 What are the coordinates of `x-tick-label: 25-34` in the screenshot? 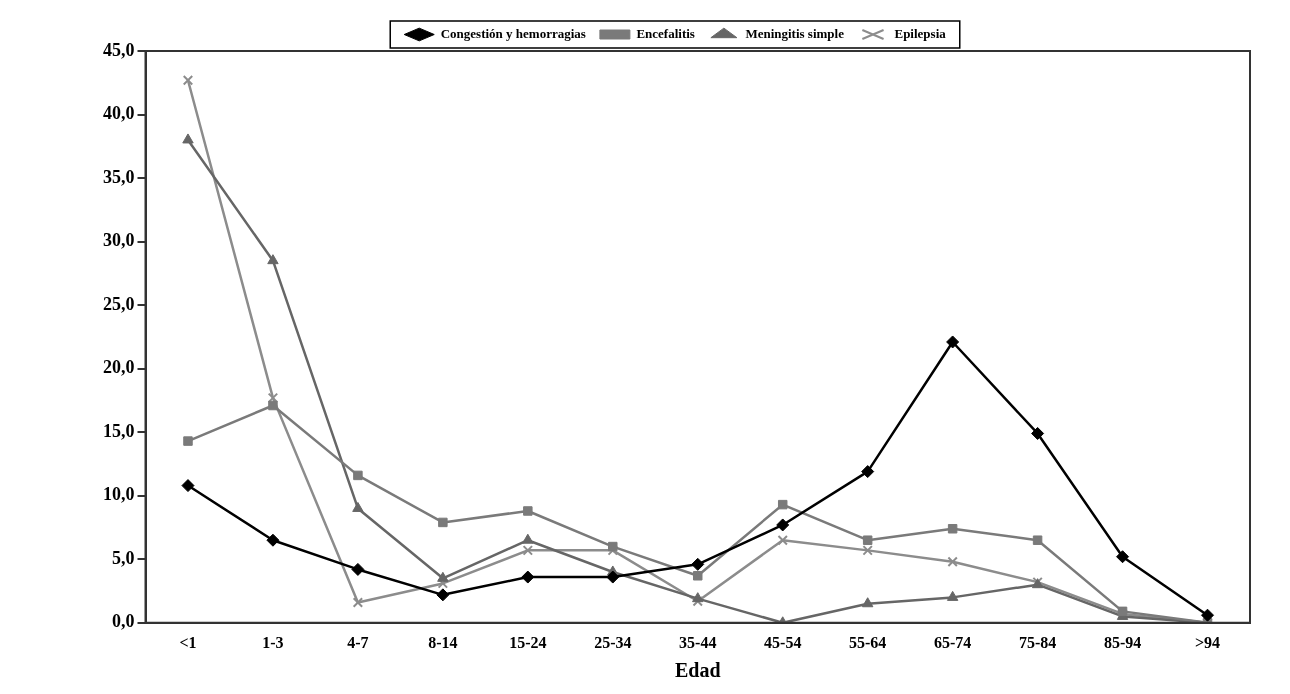 It's located at (613, 642).